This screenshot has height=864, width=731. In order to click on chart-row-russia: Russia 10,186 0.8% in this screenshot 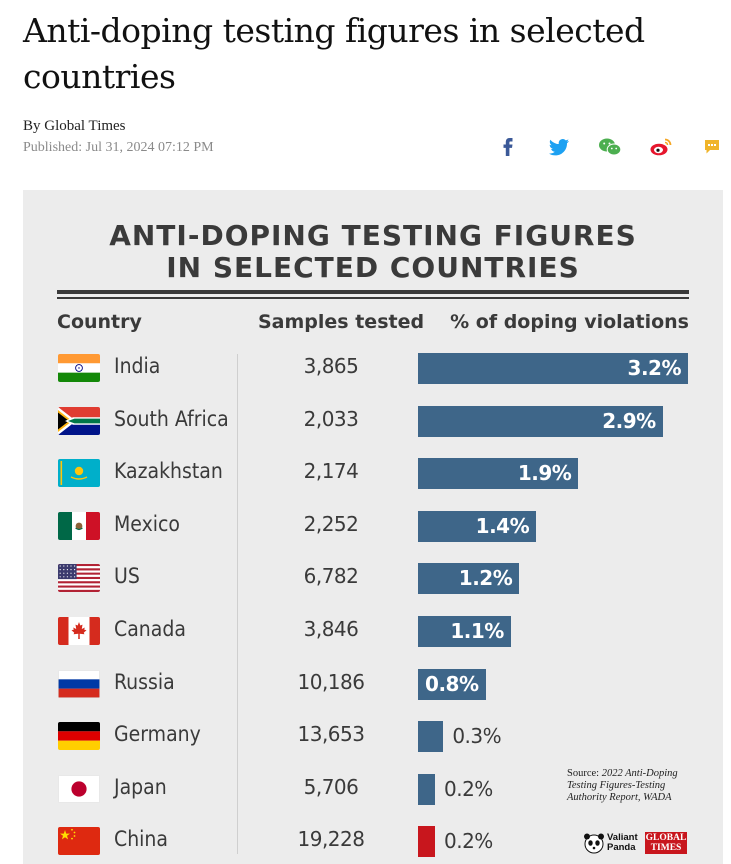, I will do `click(373, 684)`.